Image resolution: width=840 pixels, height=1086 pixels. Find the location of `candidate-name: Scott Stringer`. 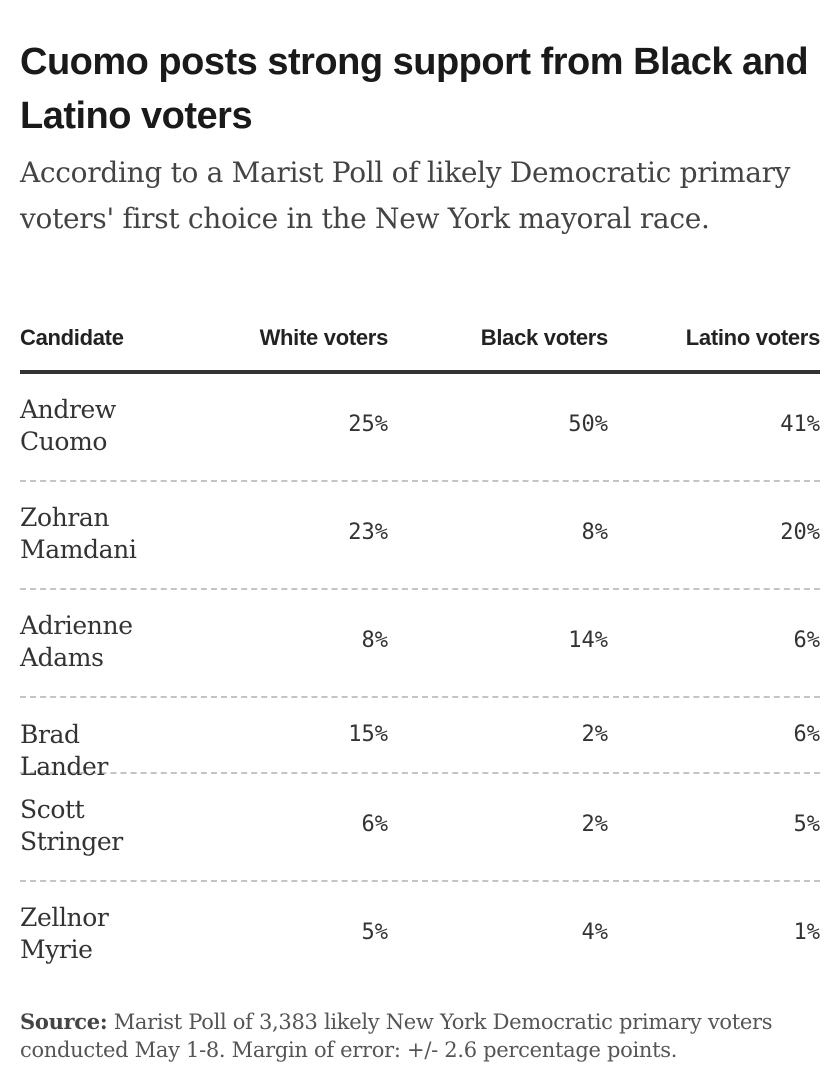

candidate-name: Scott Stringer is located at coordinates (71, 825).